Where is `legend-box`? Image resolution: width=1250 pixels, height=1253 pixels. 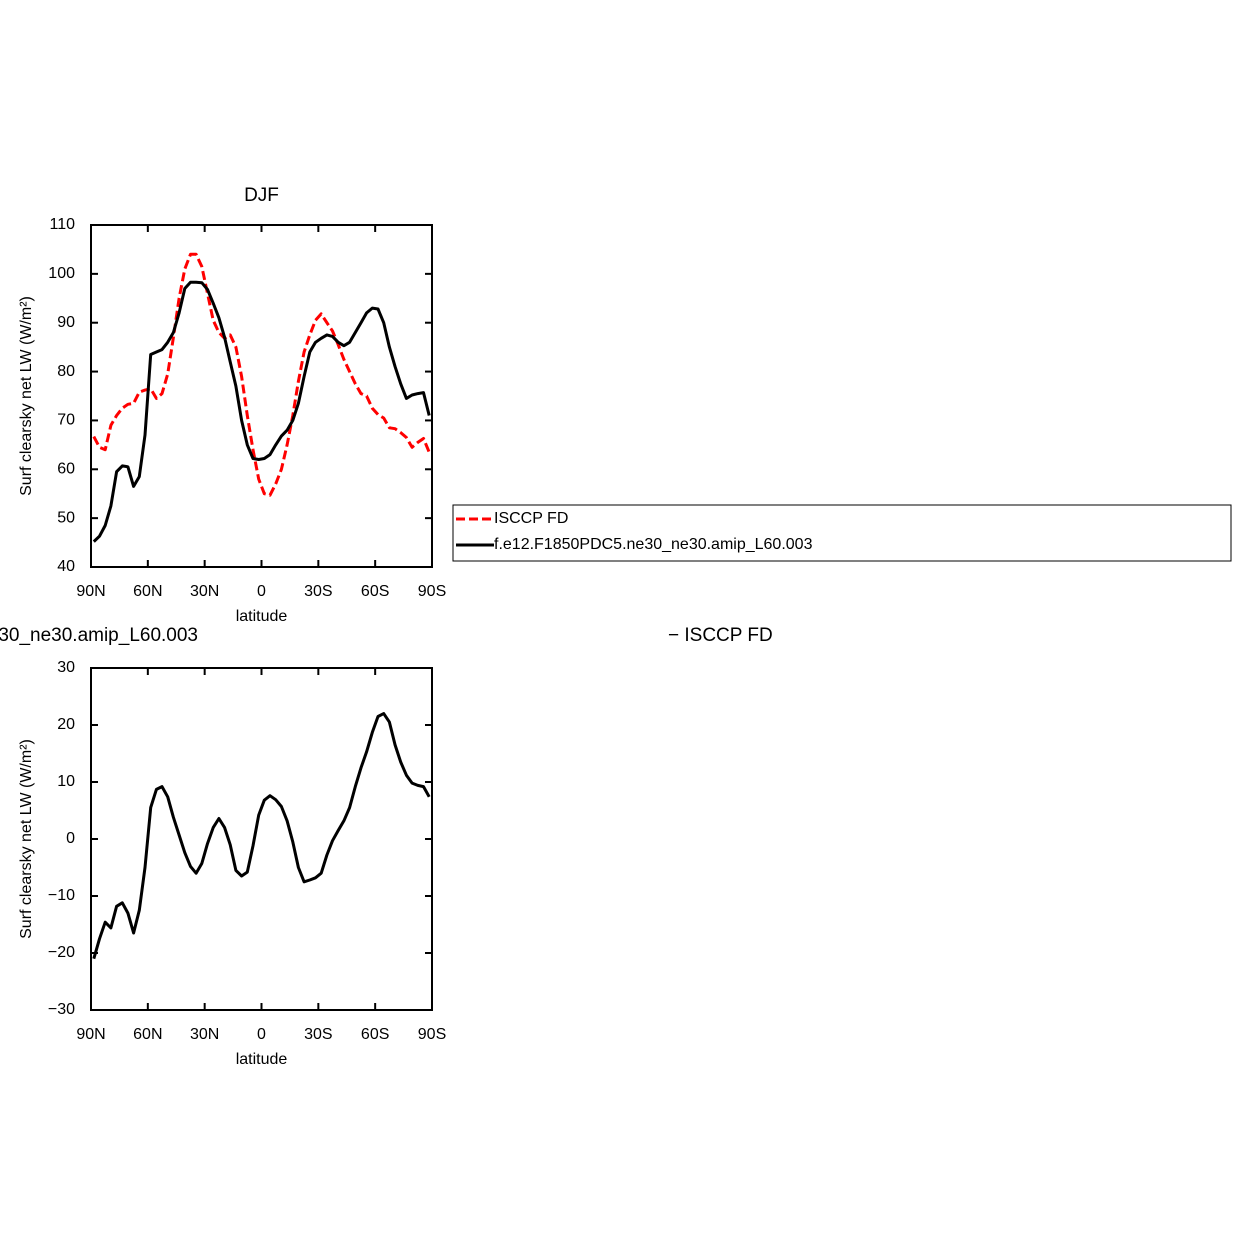 legend-box is located at coordinates (842, 533).